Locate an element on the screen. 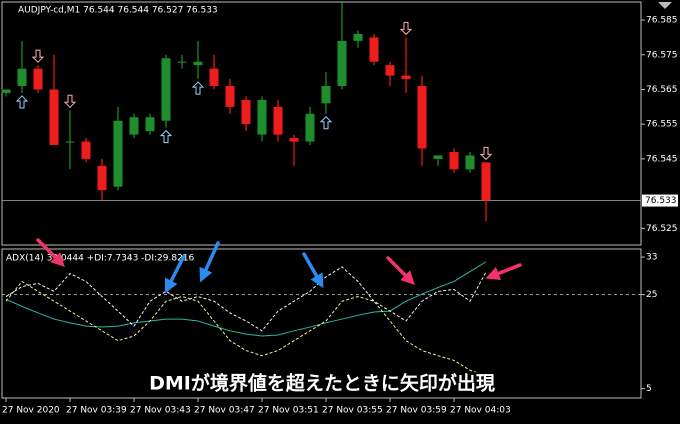 Image resolution: width=680 pixels, height=424 pixels. annotation-arrows is located at coordinates (279, 266).